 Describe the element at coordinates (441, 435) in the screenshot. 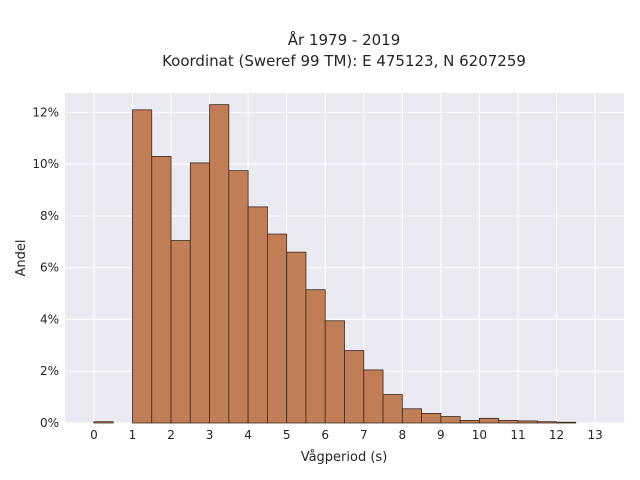

I see `x-tick-label: 9` at that location.